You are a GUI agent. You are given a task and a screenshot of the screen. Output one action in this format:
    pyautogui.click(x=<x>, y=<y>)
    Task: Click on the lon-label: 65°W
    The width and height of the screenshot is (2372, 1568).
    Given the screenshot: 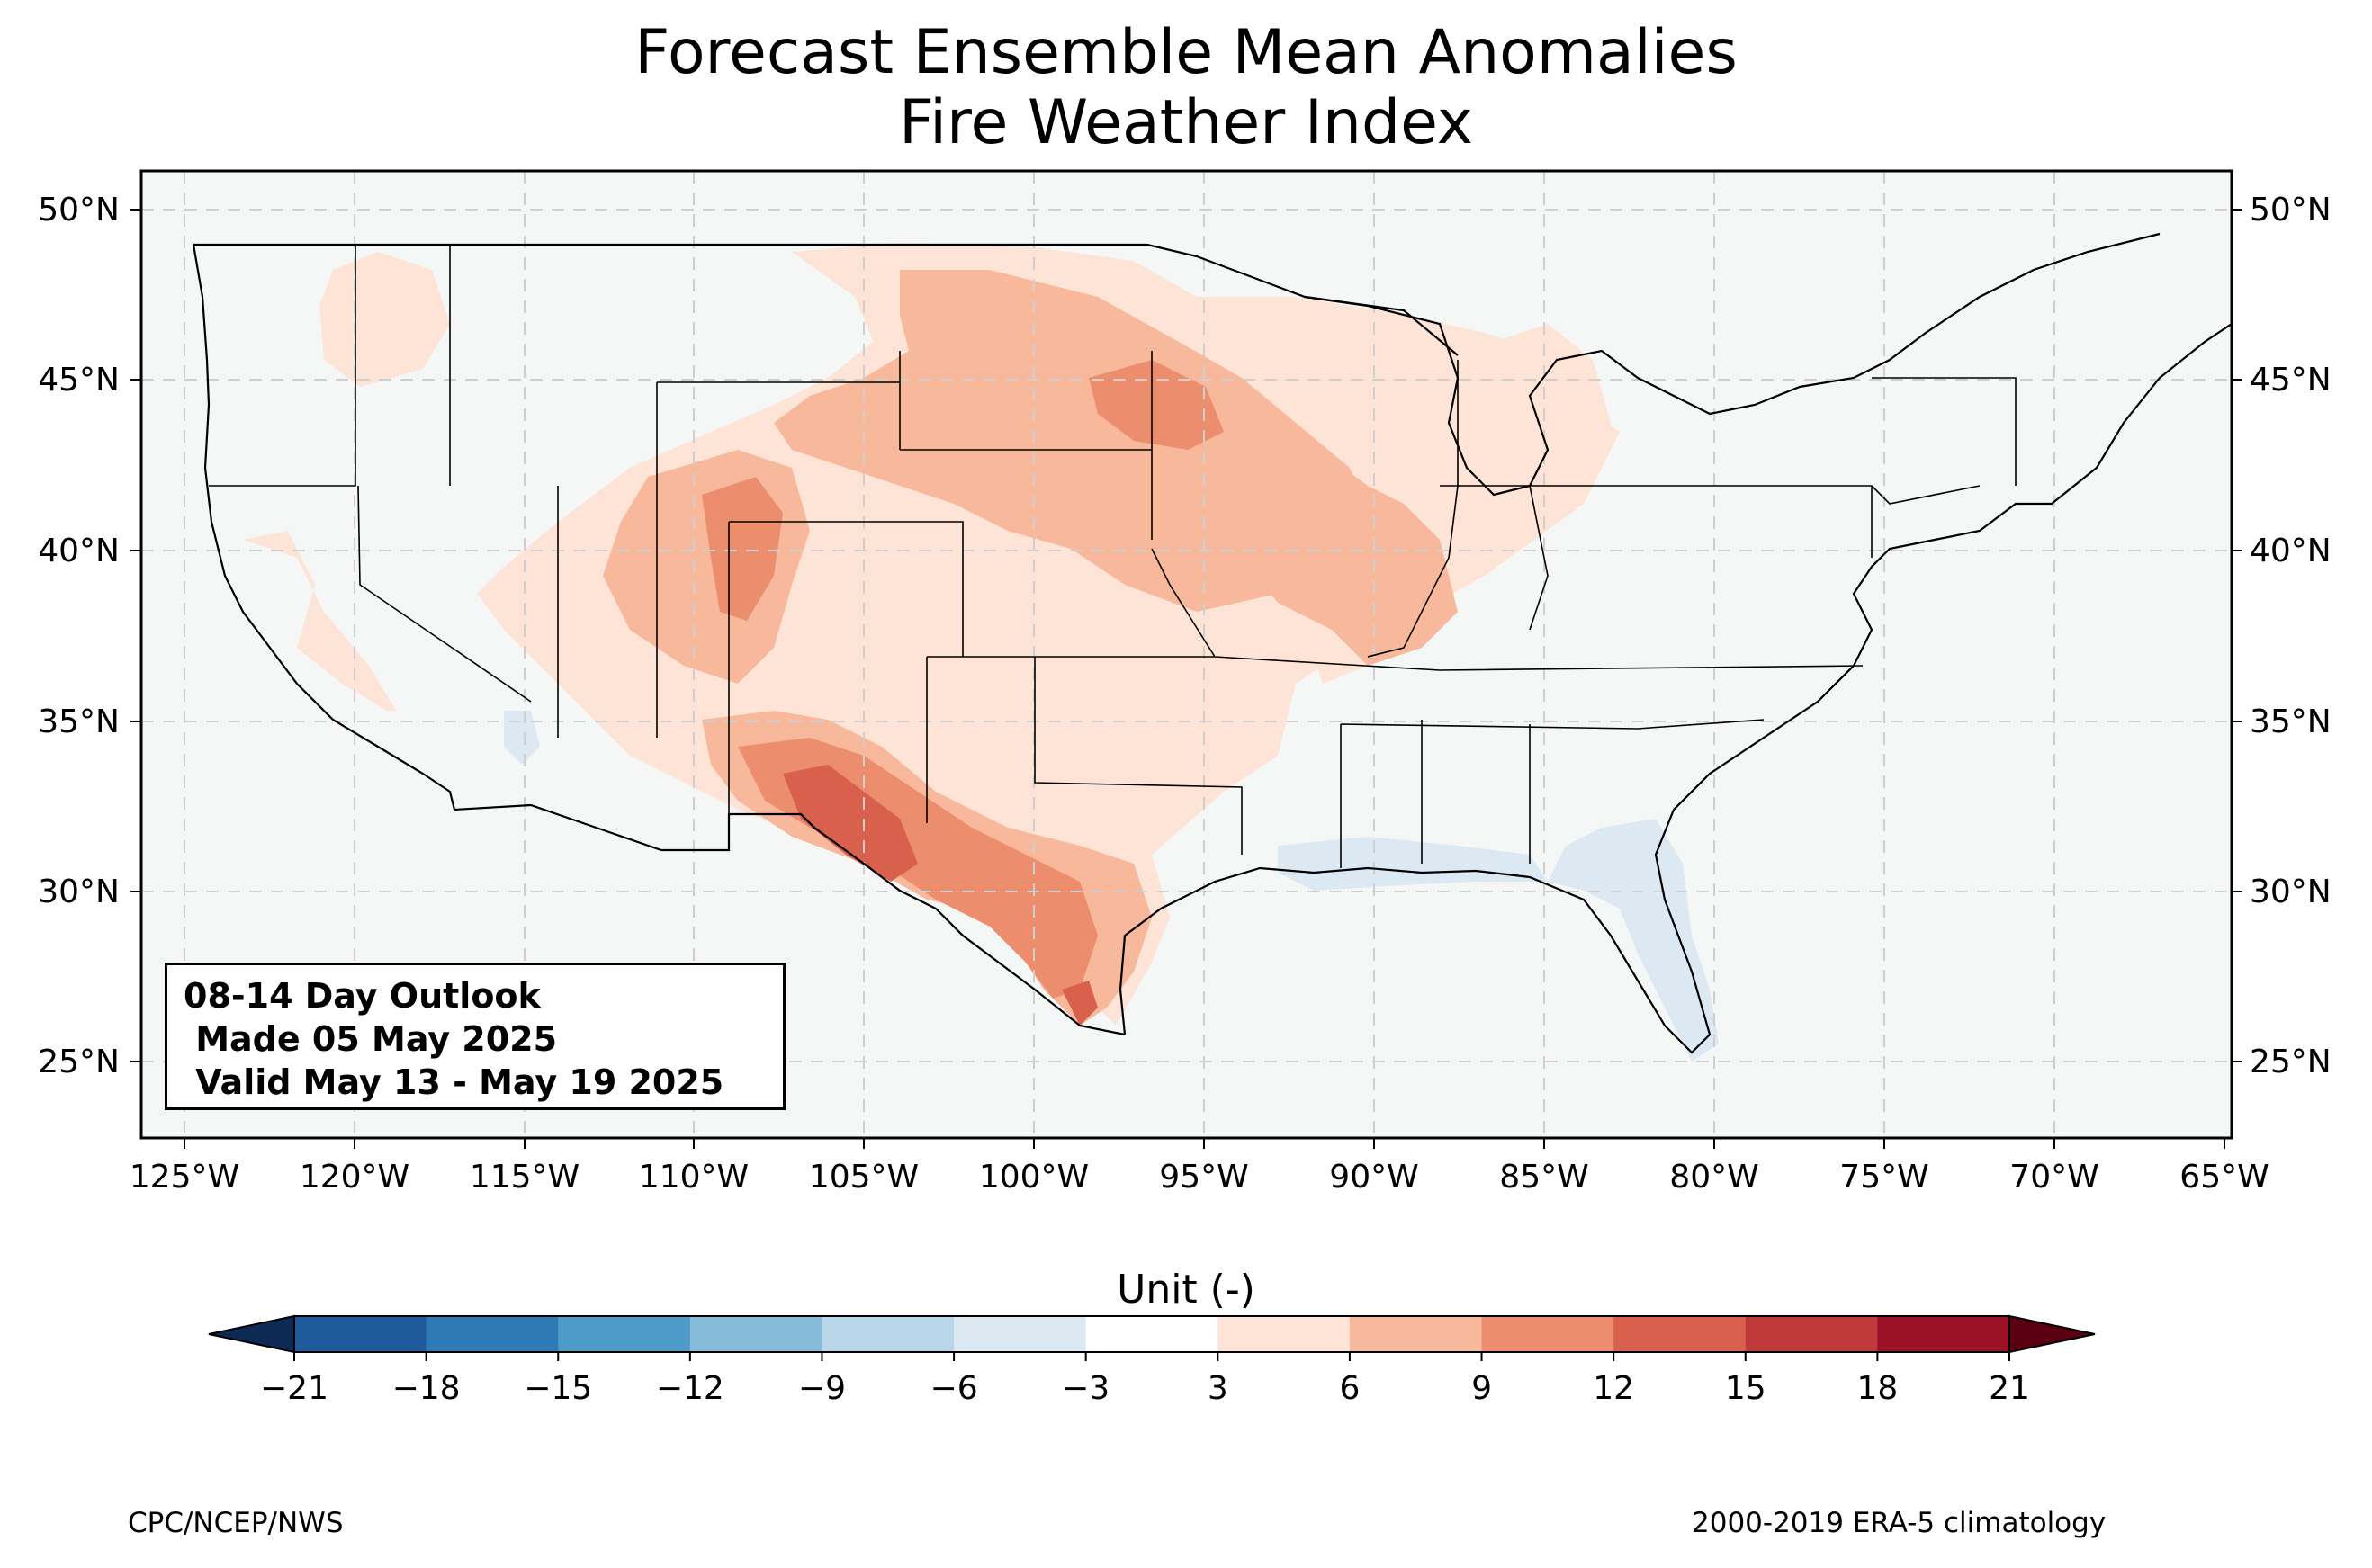 What is the action you would take?
    pyautogui.click(x=2224, y=1177)
    